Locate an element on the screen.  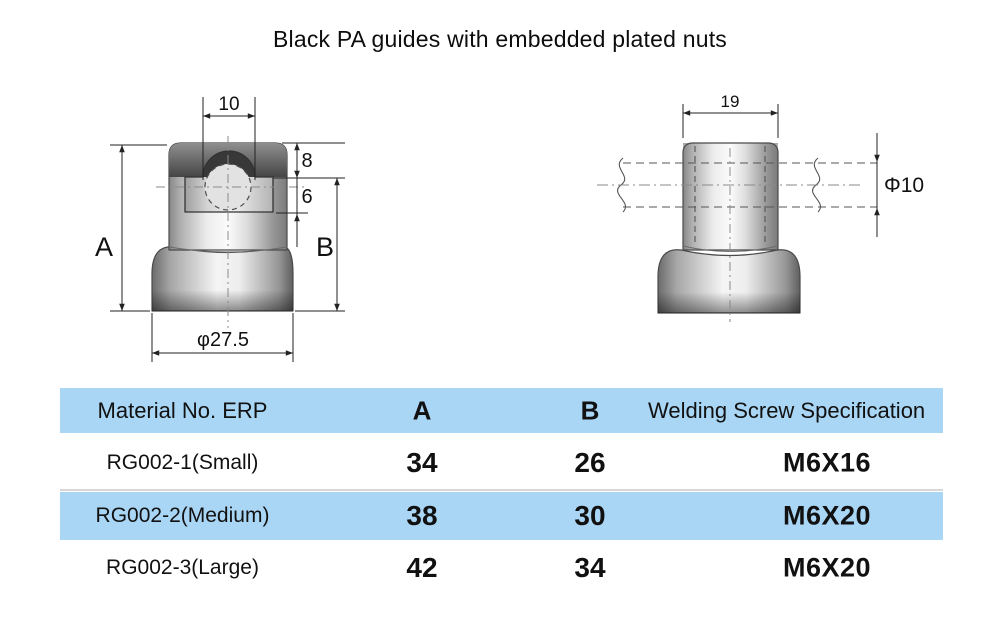
dim-label-side-height: B is located at coordinates (325, 247).